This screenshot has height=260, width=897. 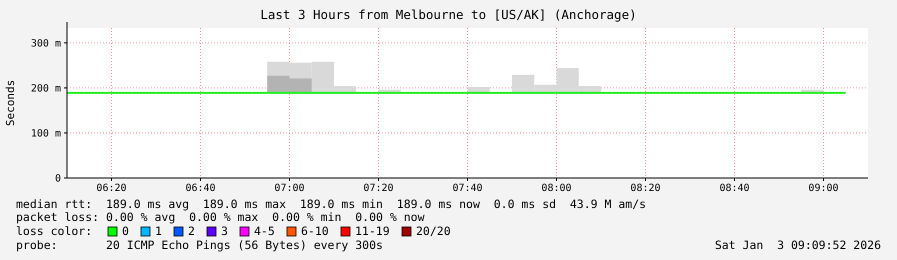 What do you see at coordinates (823, 188) in the screenshot?
I see `x-tick-label: 09:00` at bounding box center [823, 188].